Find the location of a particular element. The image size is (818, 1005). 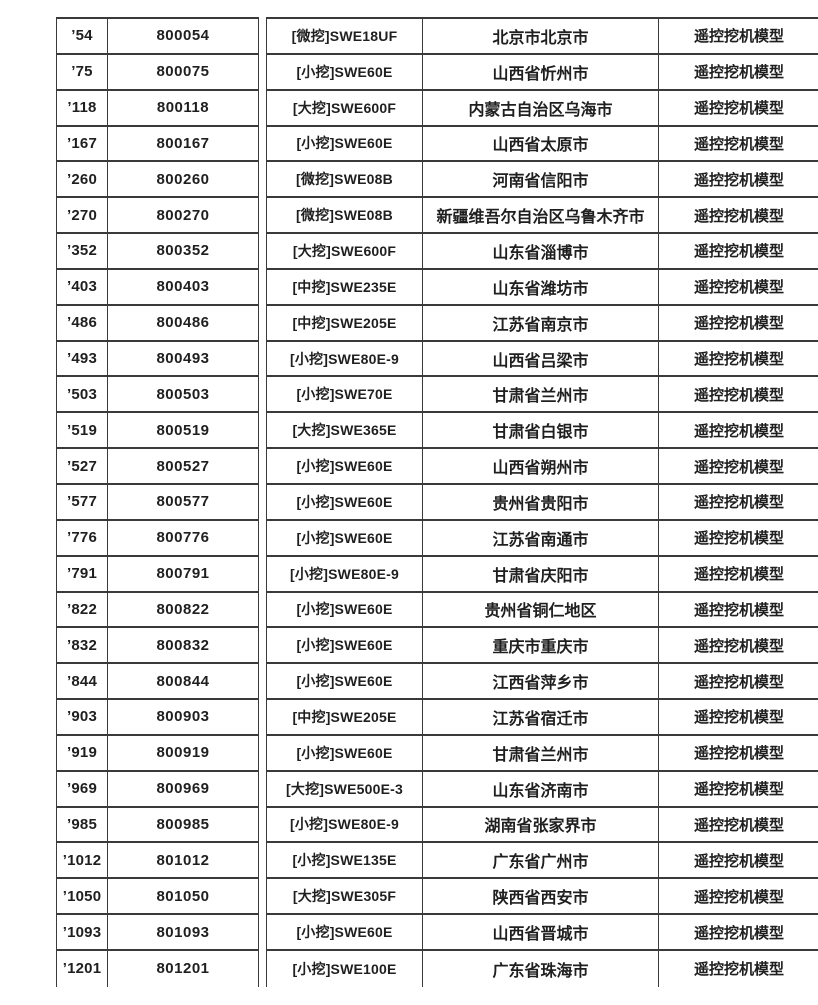

serial-number-cell: 800403 is located at coordinates (183, 288).